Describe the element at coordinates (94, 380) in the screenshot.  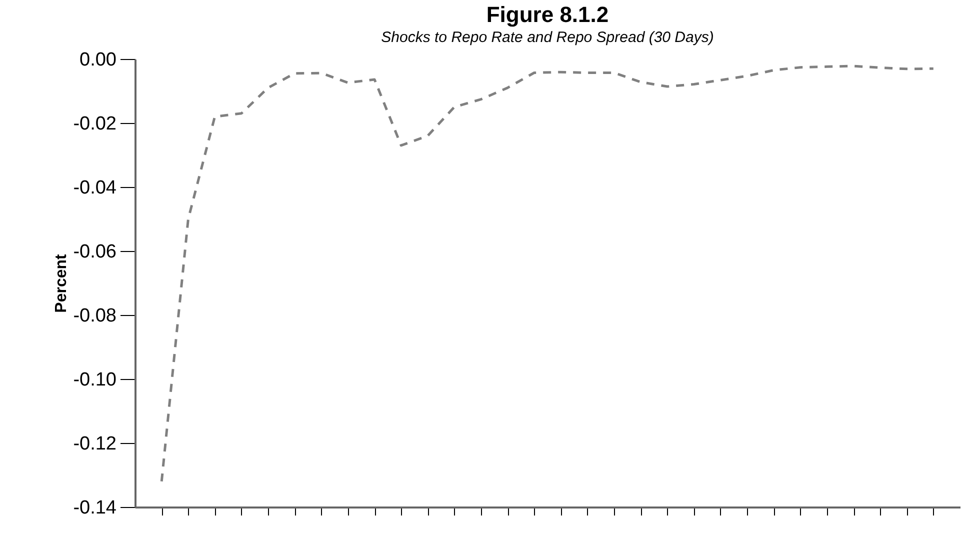
I see `y-tick-label: -0.10` at that location.